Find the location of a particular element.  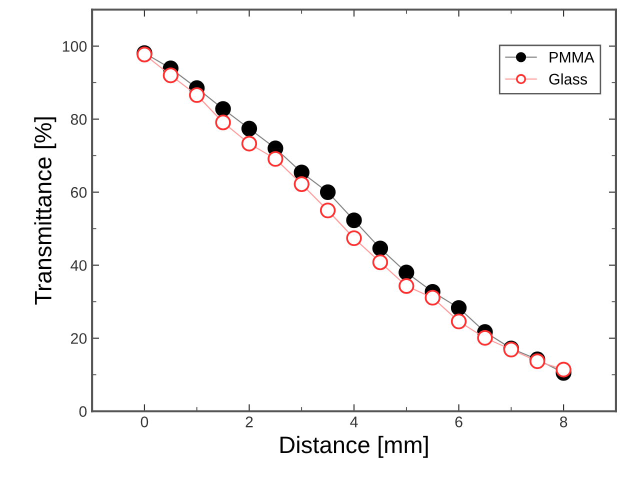

y-axis-title: Transmittance [%] is located at coordinates (45, 211).